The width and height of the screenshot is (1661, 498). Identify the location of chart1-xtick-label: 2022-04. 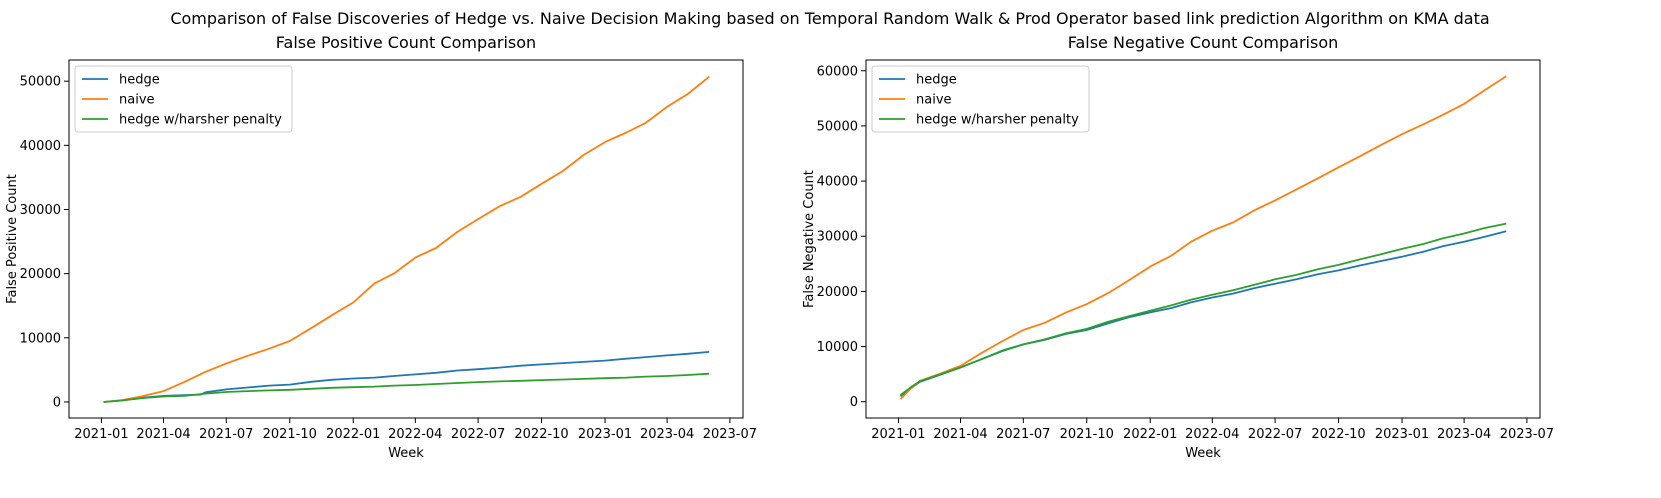
(415, 434).